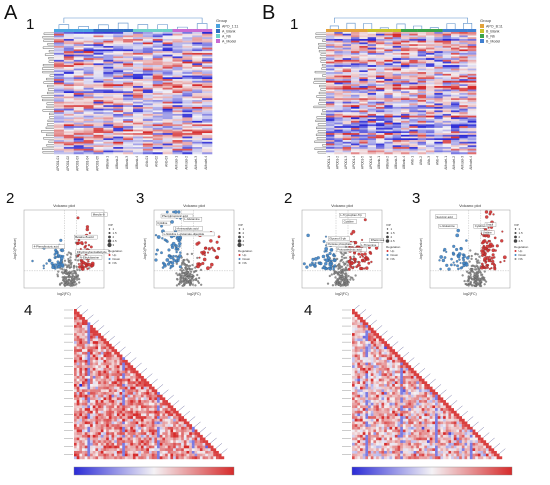  Describe the element at coordinates (346, 162) in the screenshot. I see `column-label: APO01-3` at that location.